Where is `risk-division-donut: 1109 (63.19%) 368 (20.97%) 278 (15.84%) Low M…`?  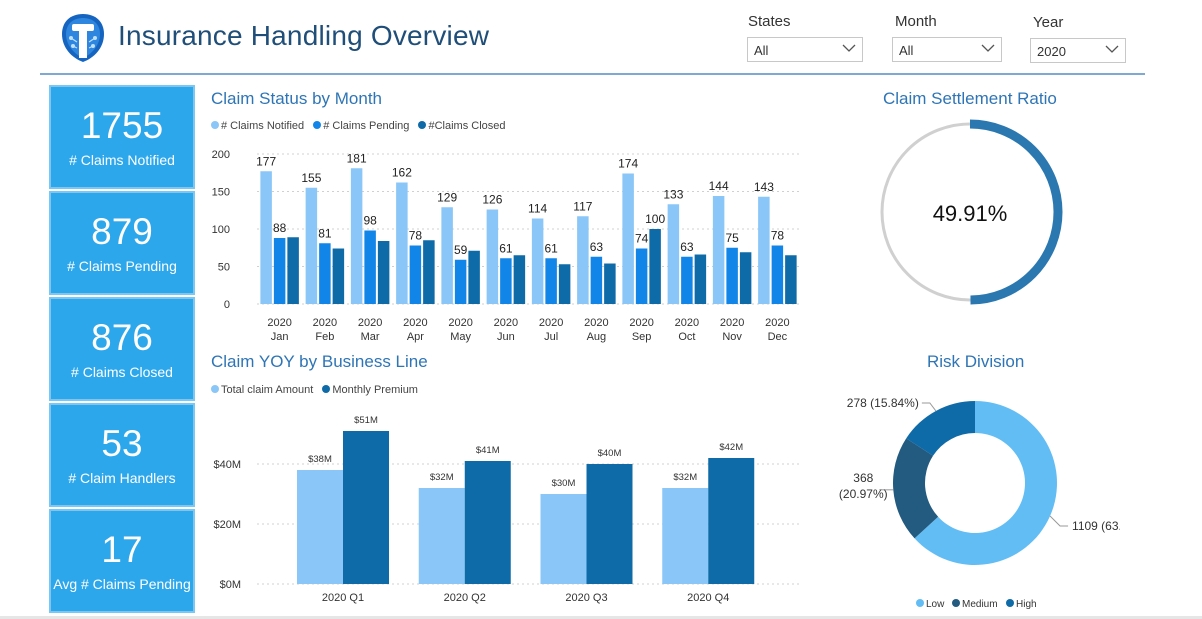 risk-division-donut: 1109 (63.19%) 368 (20.97%) 278 (15.84%) Low M… is located at coordinates (979, 503).